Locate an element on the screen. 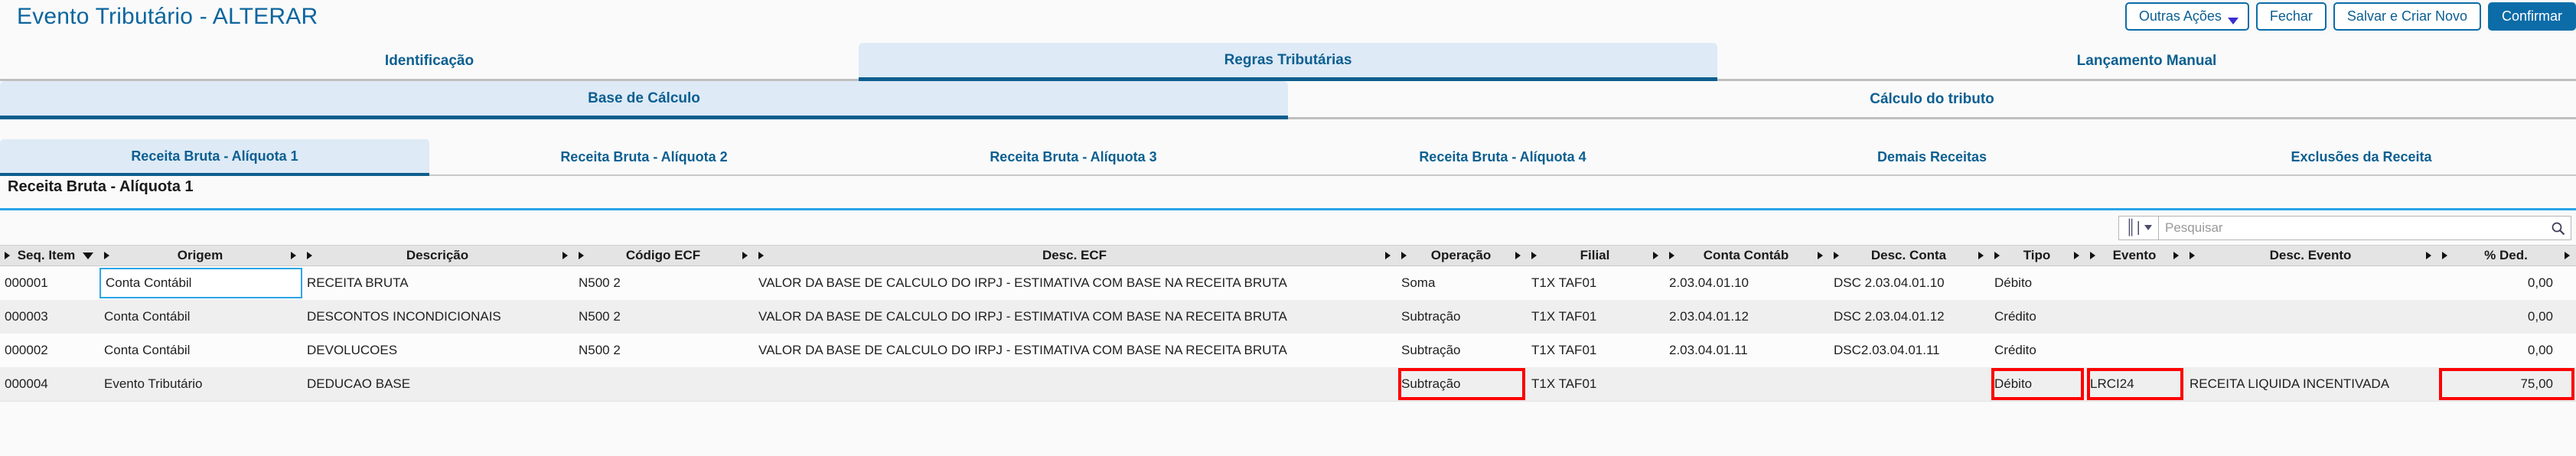  search-input is located at coordinates (2365, 228).